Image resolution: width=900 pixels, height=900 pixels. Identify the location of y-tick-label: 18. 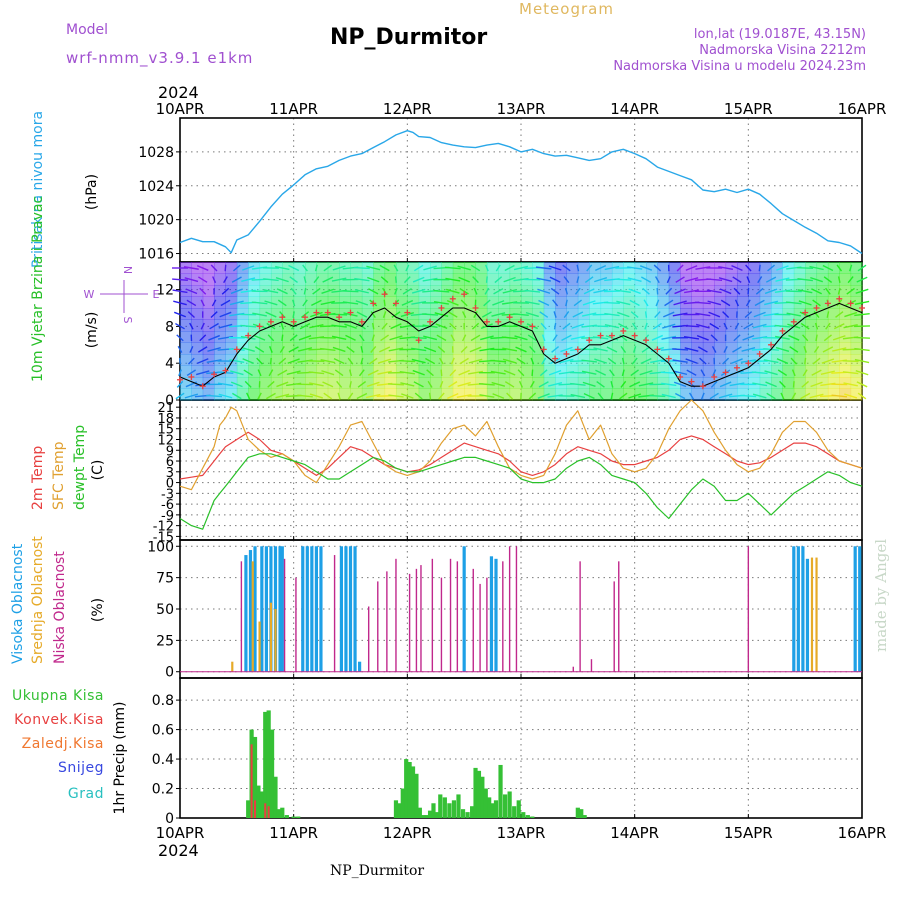
(165, 419).